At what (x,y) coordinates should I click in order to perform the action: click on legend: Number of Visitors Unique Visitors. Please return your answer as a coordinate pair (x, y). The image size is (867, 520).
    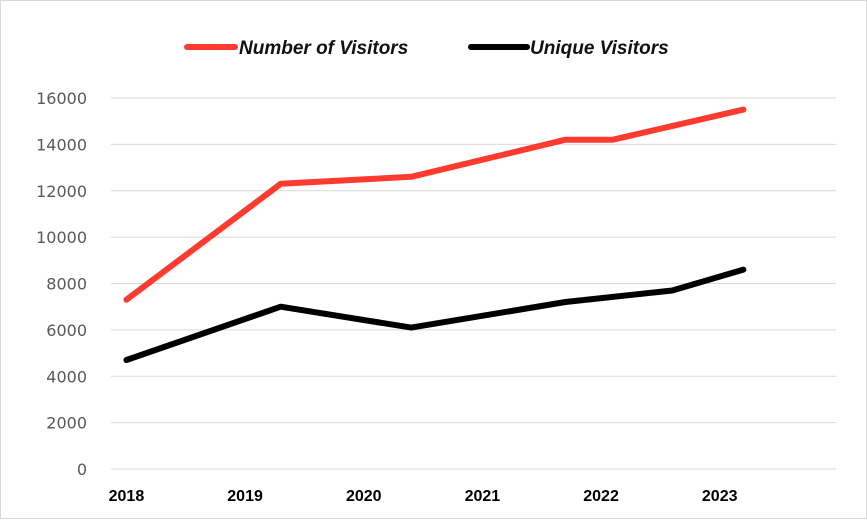
    Looking at the image, I should click on (426, 48).